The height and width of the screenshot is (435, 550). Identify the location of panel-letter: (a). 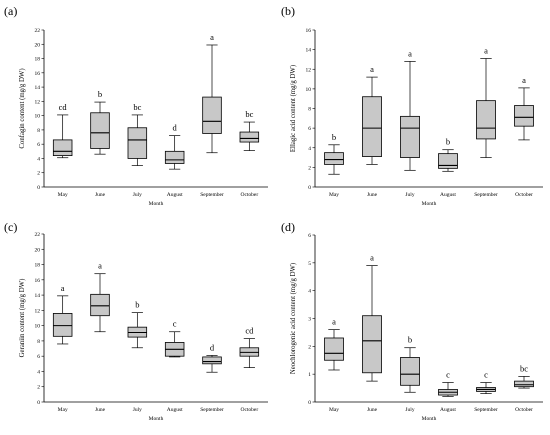
(11, 11).